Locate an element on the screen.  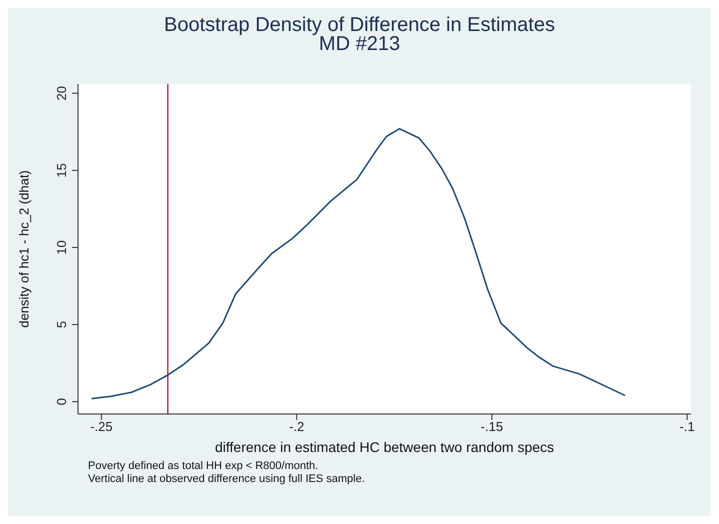
x-axis-title: difference in estimated HC between two random specs is located at coordinates (384, 447).